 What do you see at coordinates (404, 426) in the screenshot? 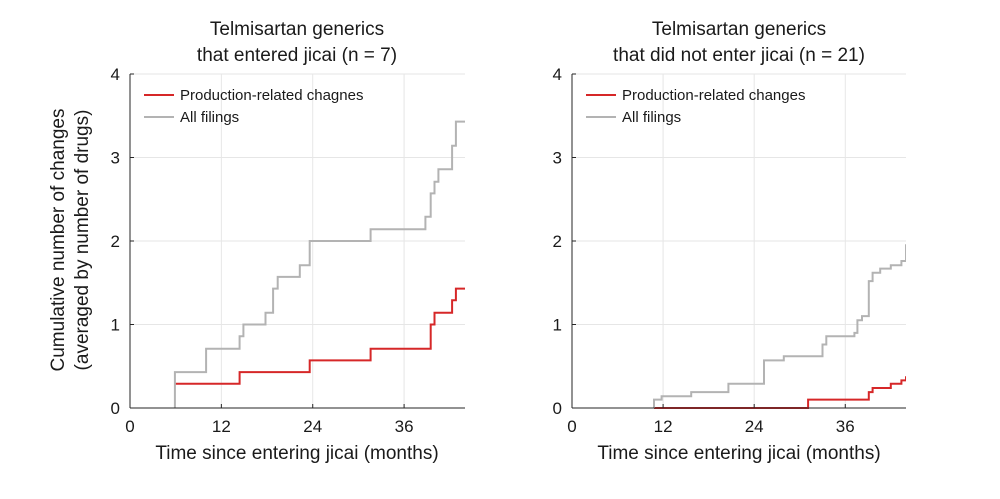
I see `left-x-tick-label: 36` at bounding box center [404, 426].